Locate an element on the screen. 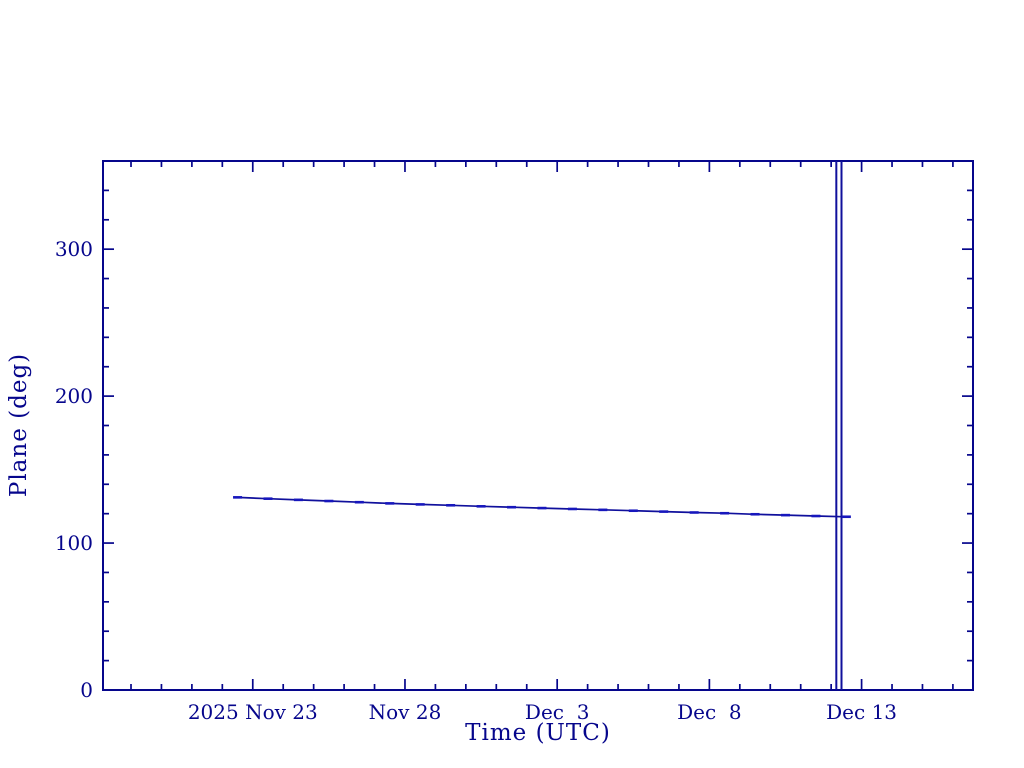 The image size is (1024, 768). y-tick-label: 0 is located at coordinates (86, 690).